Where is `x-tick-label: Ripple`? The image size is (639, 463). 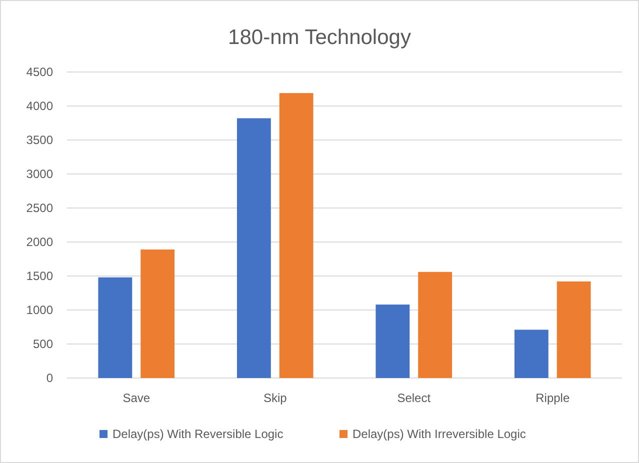 x-tick-label: Ripple is located at coordinates (553, 398).